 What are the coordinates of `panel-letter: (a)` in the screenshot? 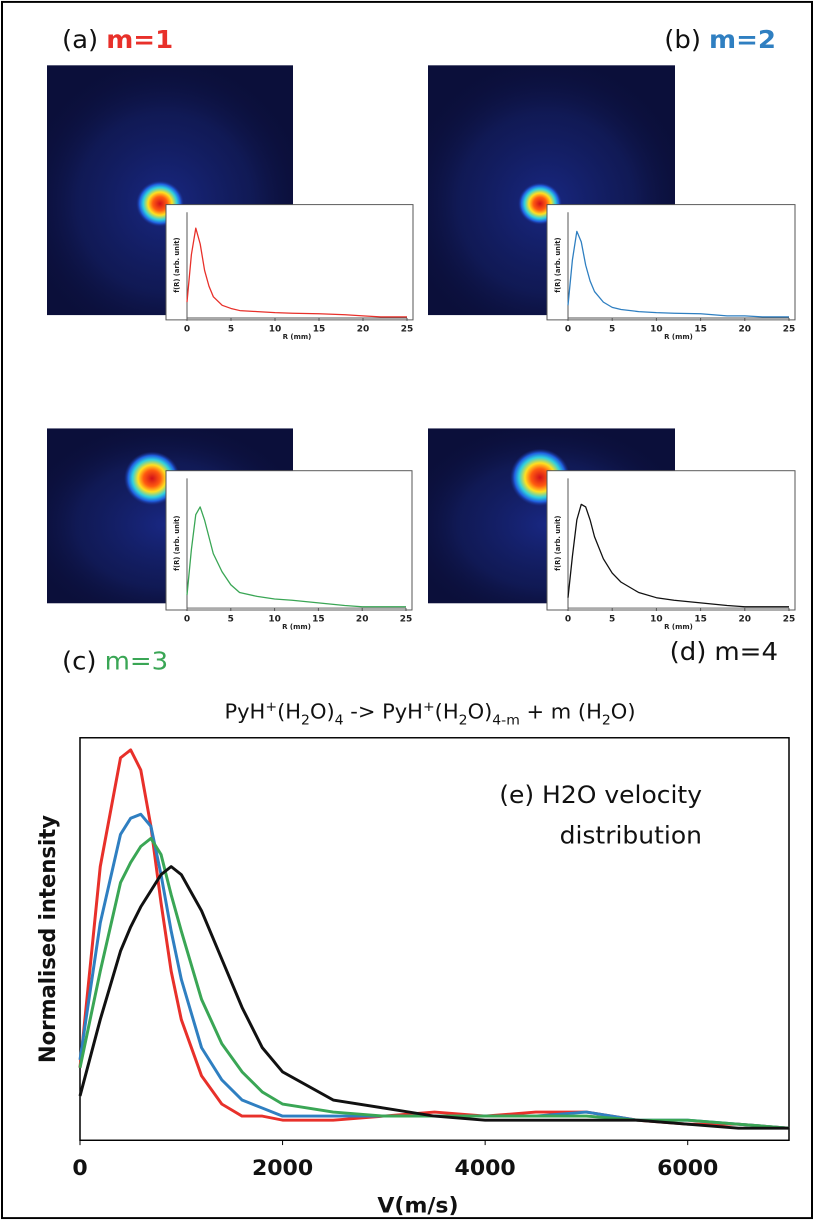 It's located at (80, 39).